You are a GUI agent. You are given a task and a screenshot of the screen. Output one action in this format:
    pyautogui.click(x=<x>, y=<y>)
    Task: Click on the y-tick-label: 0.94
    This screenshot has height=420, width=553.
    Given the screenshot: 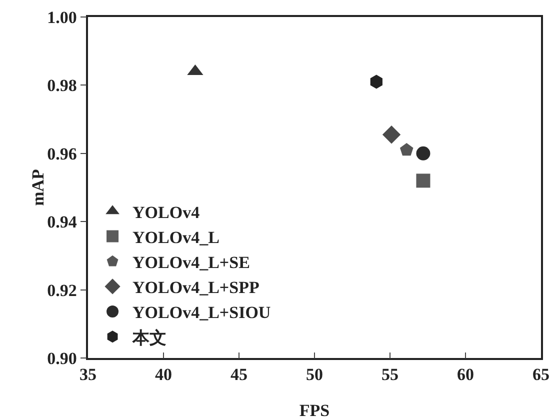 What is the action you would take?
    pyautogui.click(x=62, y=222)
    